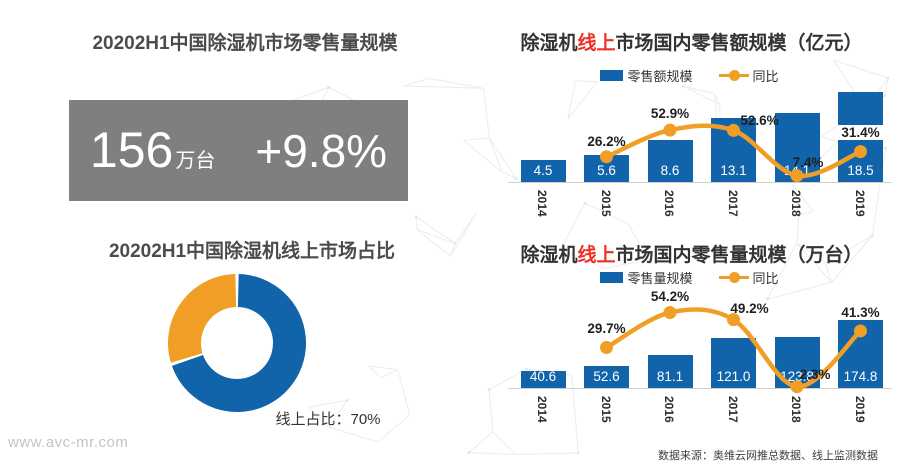 Image resolution: width=900 pixels, height=470 pixels. I want to click on bar-value-label: 4.5, so click(543, 170).